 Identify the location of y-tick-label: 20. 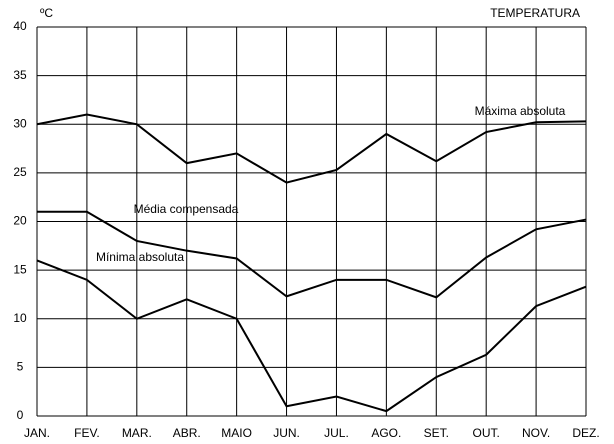
(20, 221).